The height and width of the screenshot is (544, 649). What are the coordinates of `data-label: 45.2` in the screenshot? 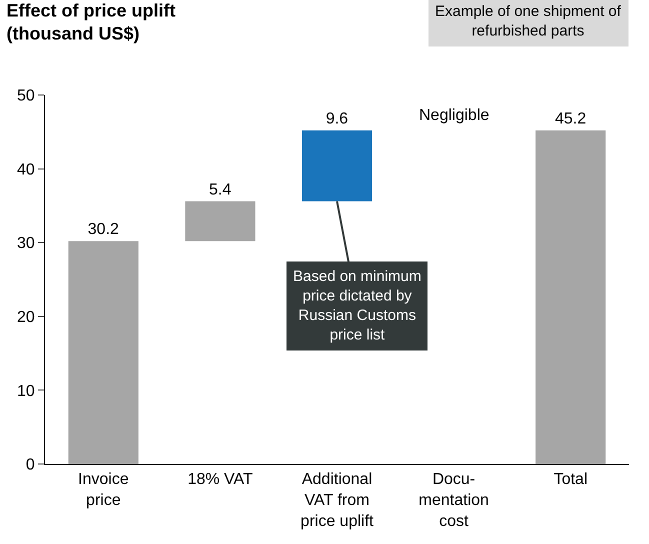 It's located at (570, 119).